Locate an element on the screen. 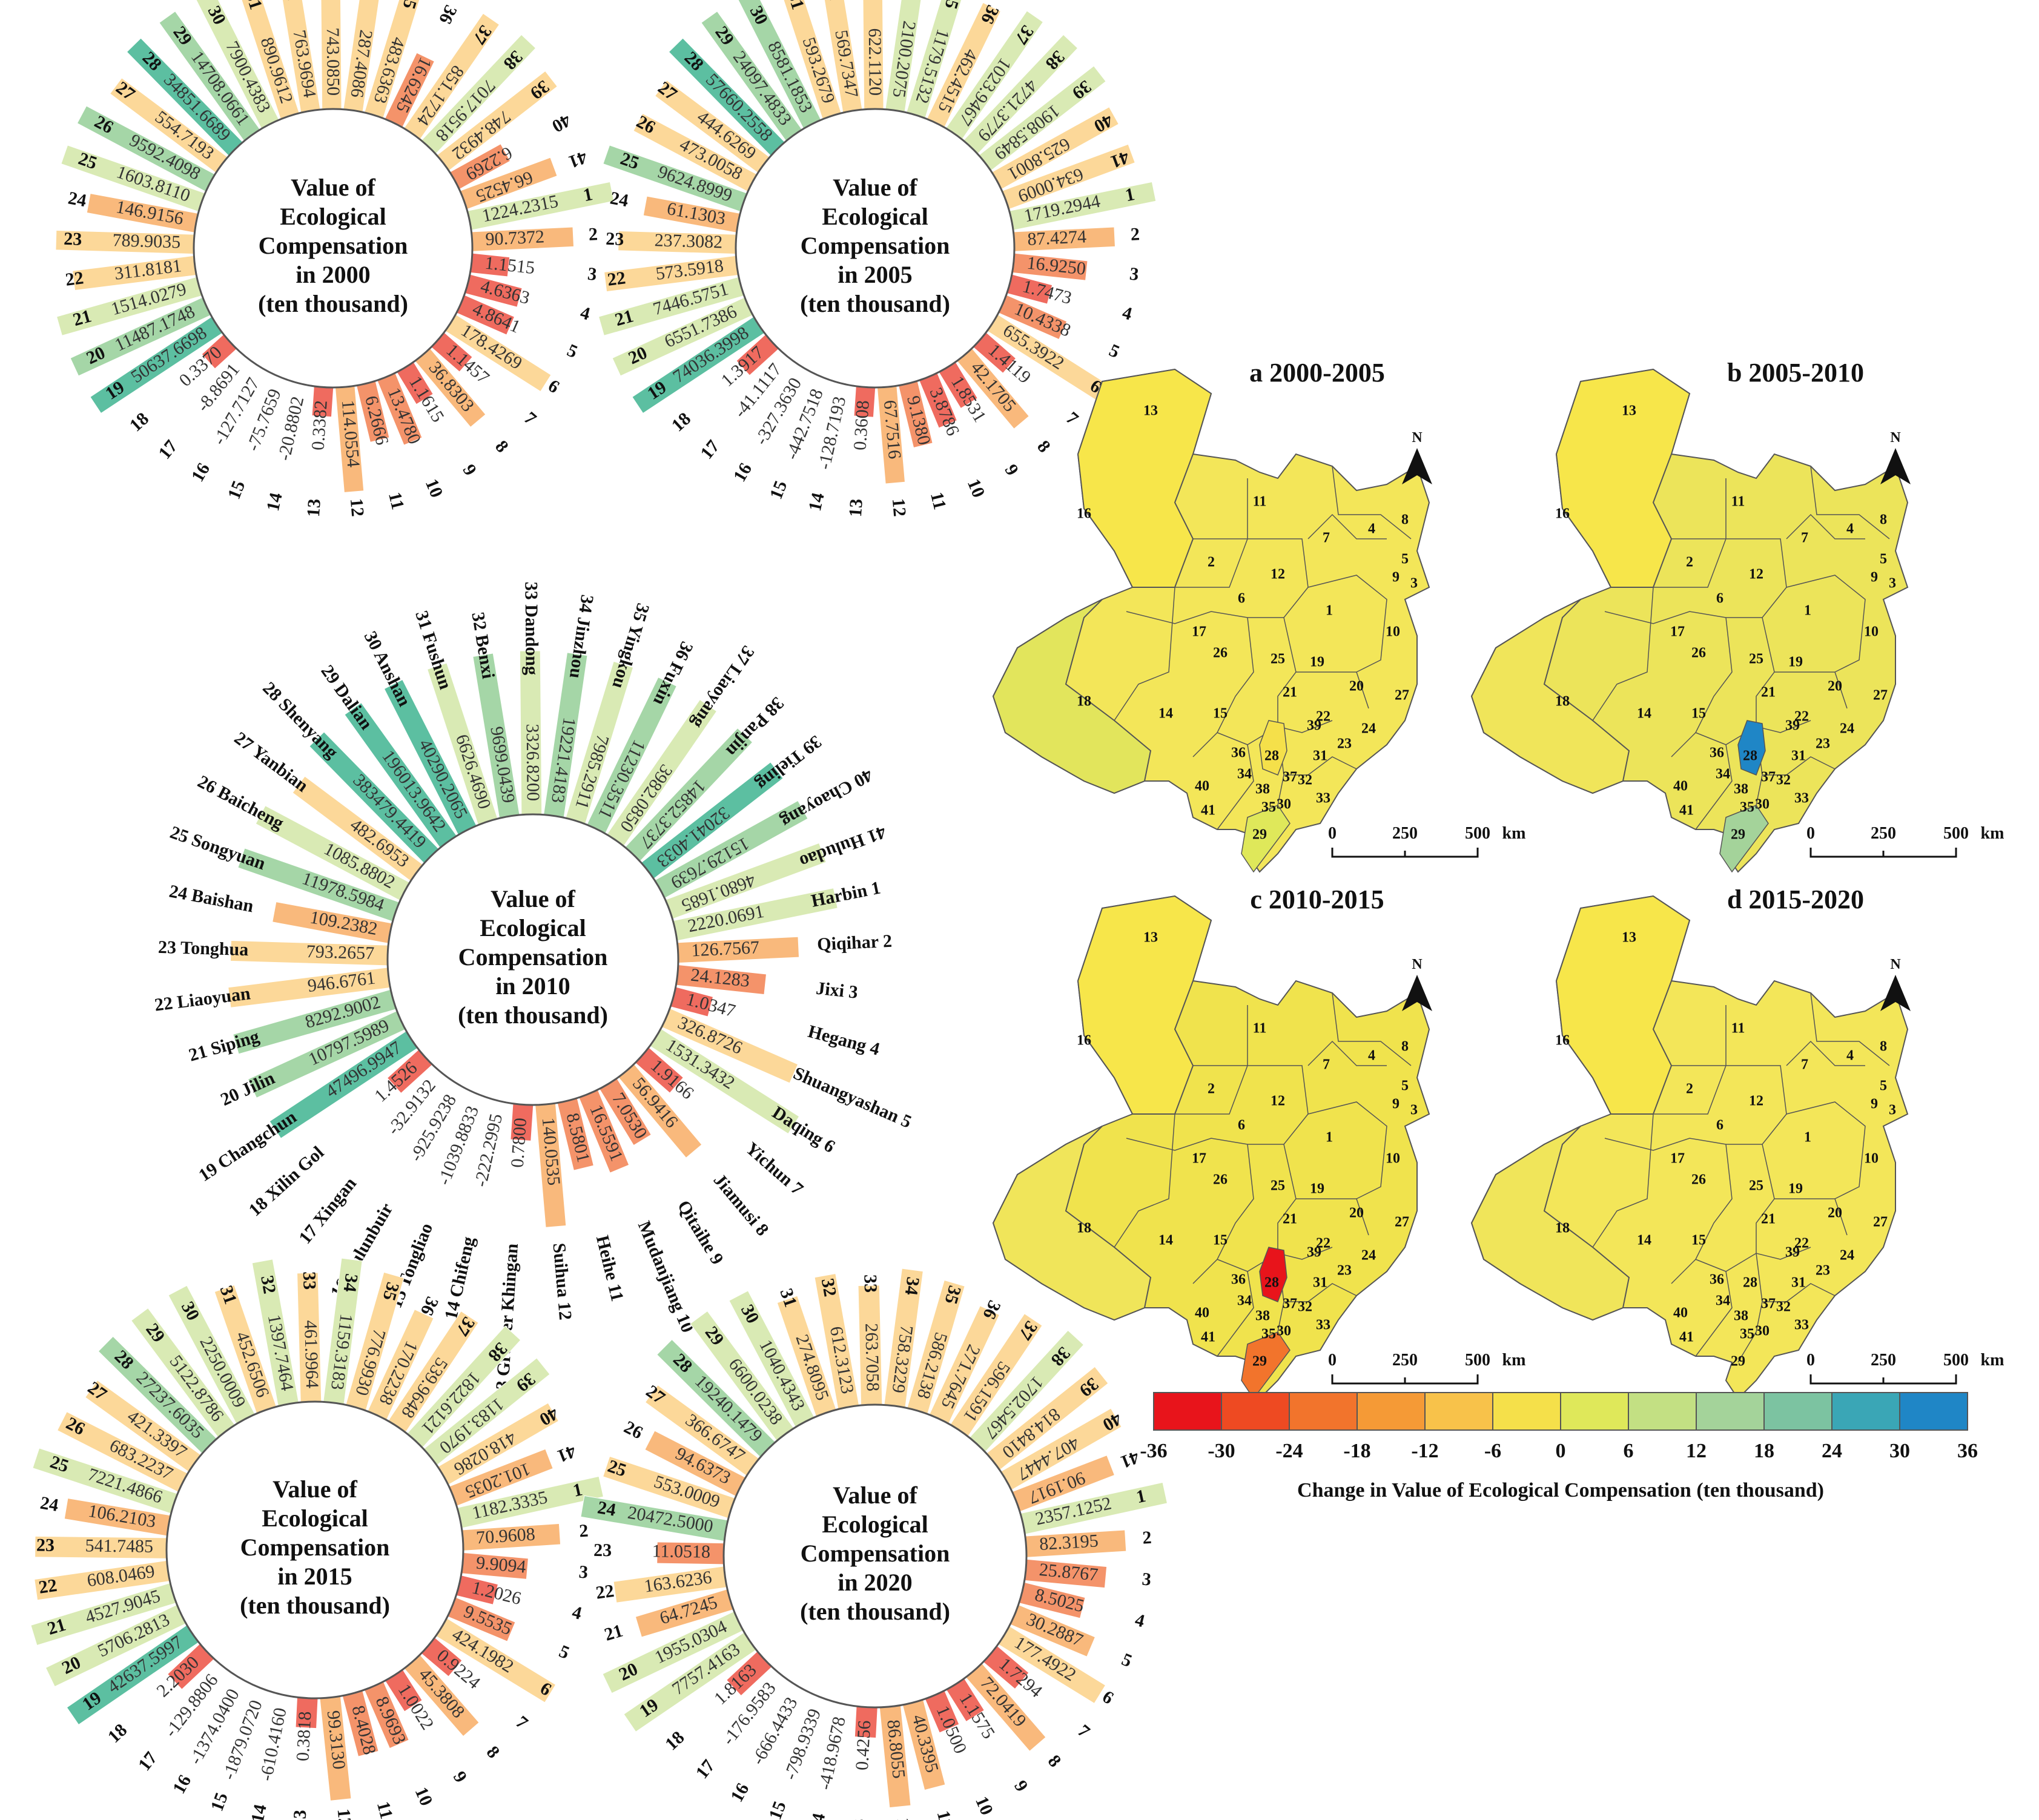  category-label: 36 is located at coordinates (448, 14).